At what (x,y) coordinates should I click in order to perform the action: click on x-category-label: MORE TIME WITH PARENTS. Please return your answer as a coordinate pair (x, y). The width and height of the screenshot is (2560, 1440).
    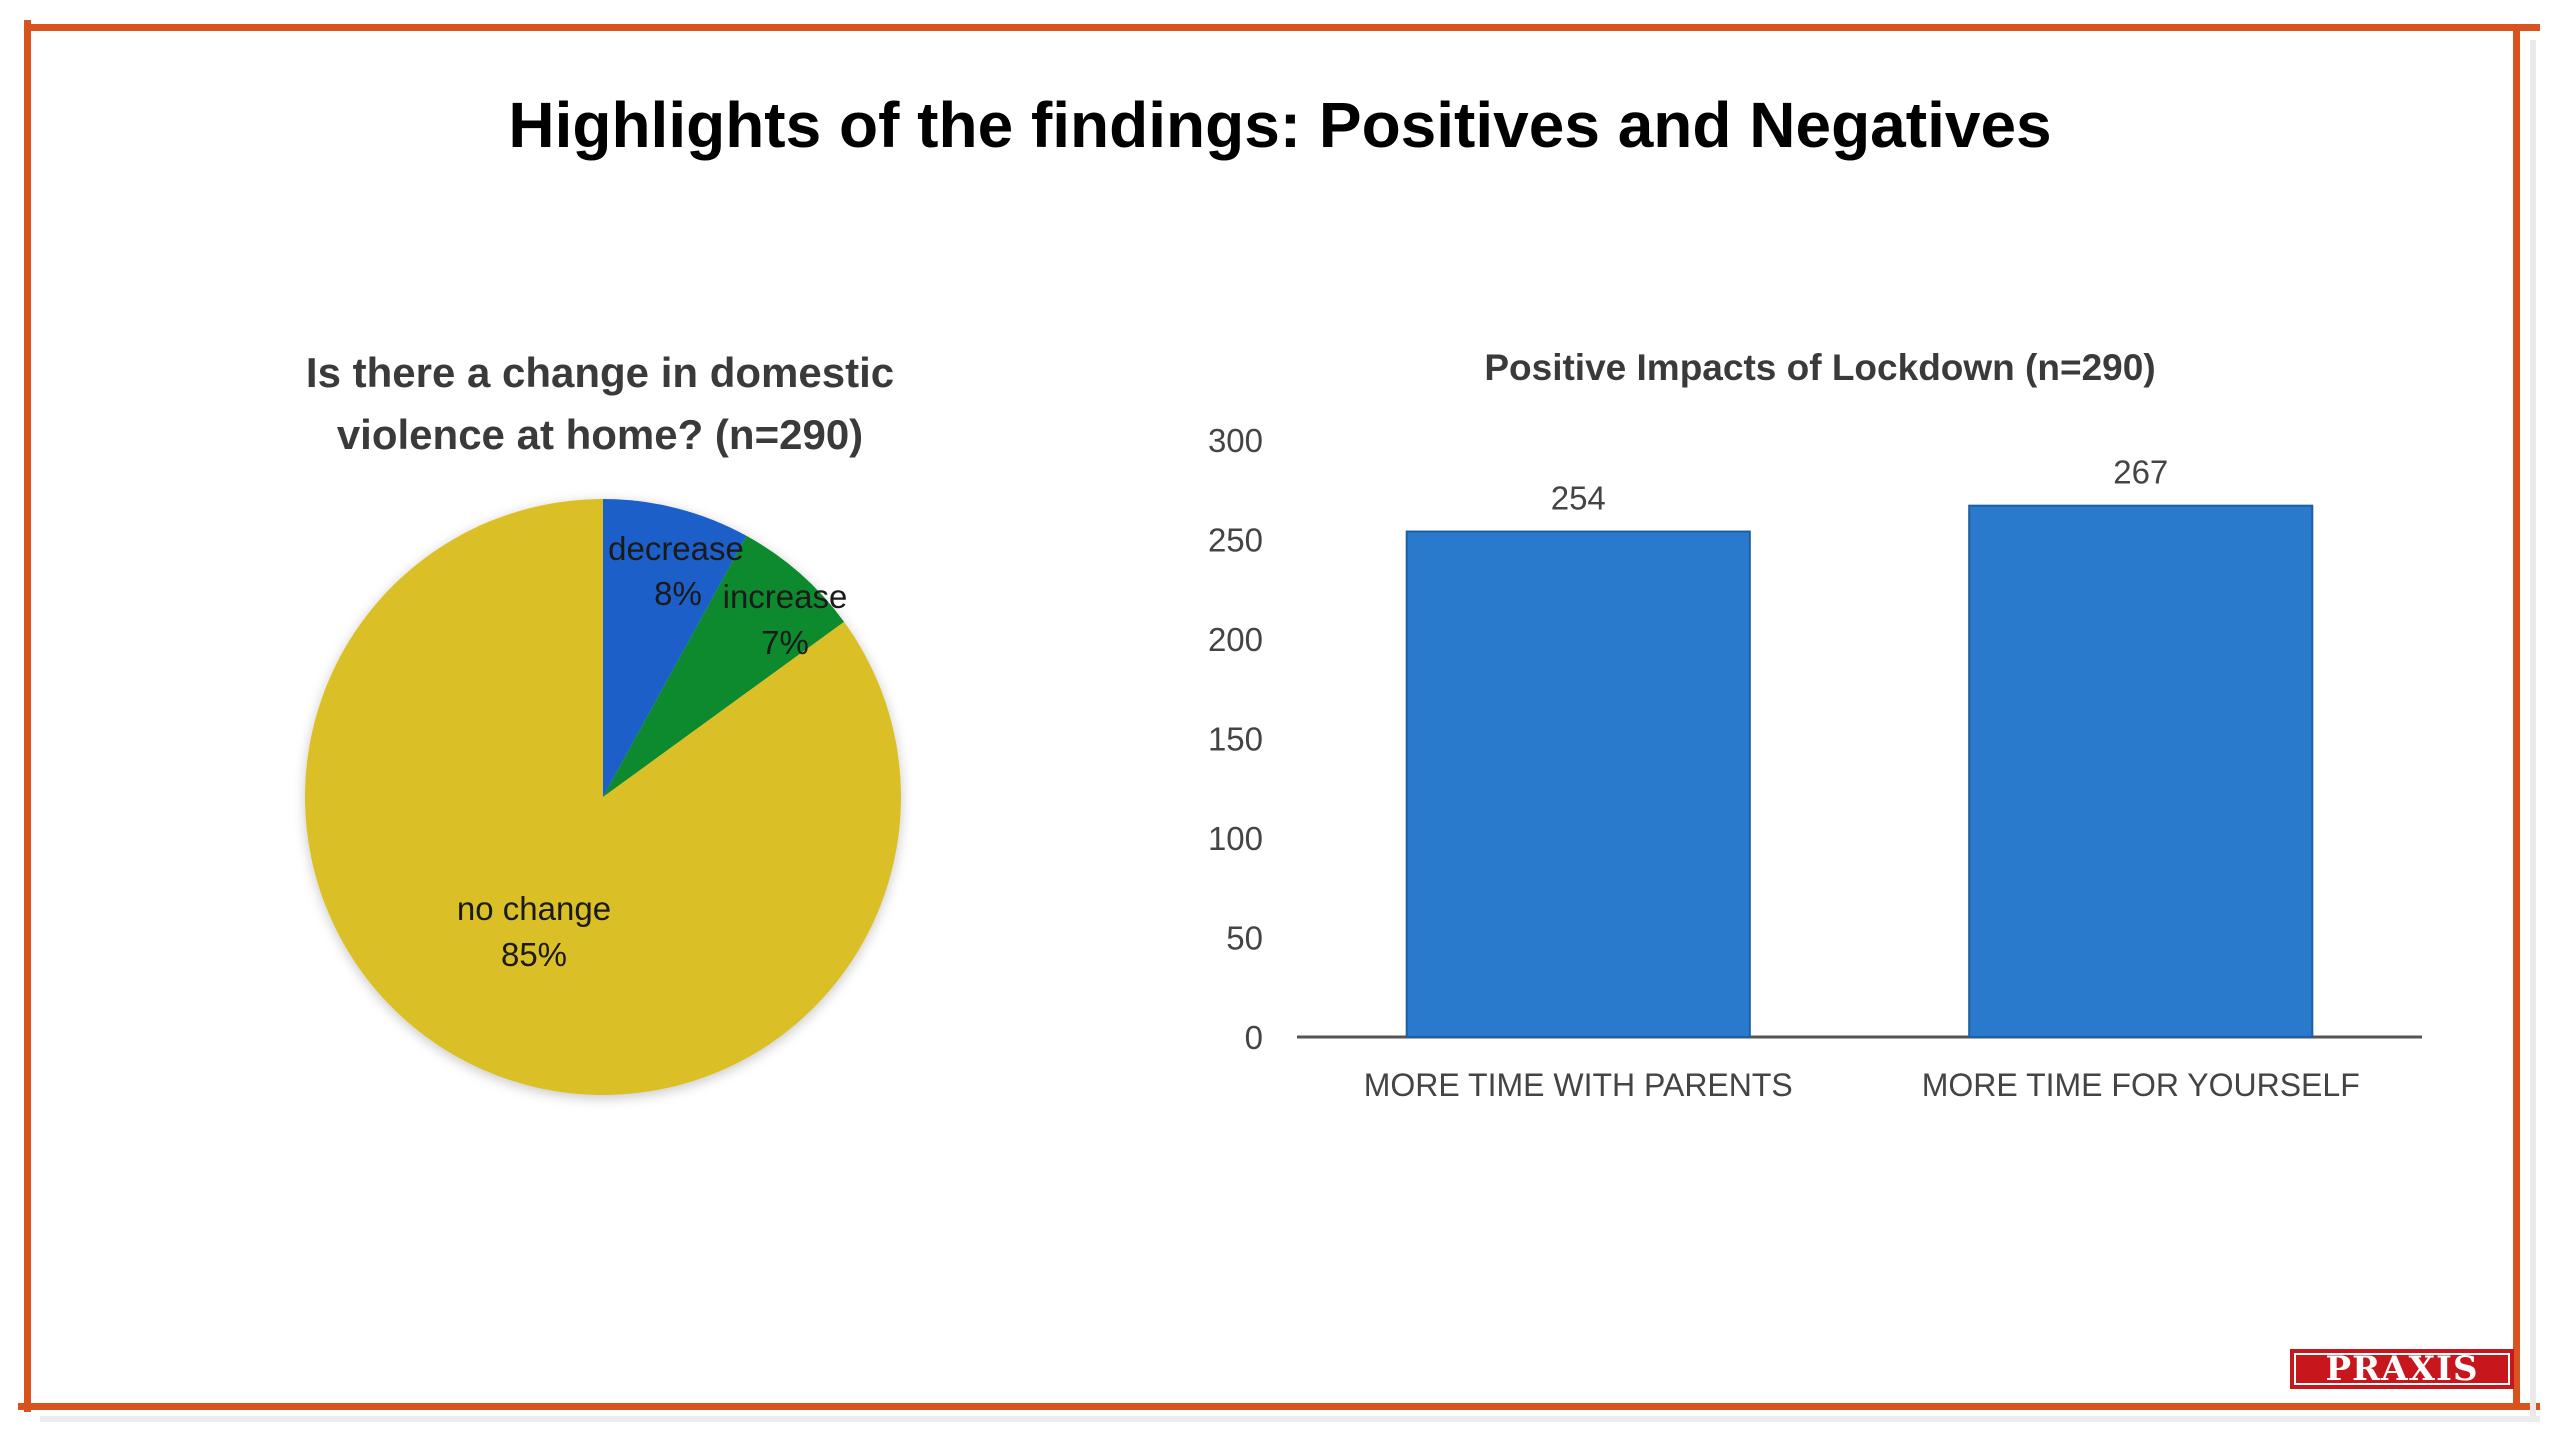
    Looking at the image, I should click on (1578, 1085).